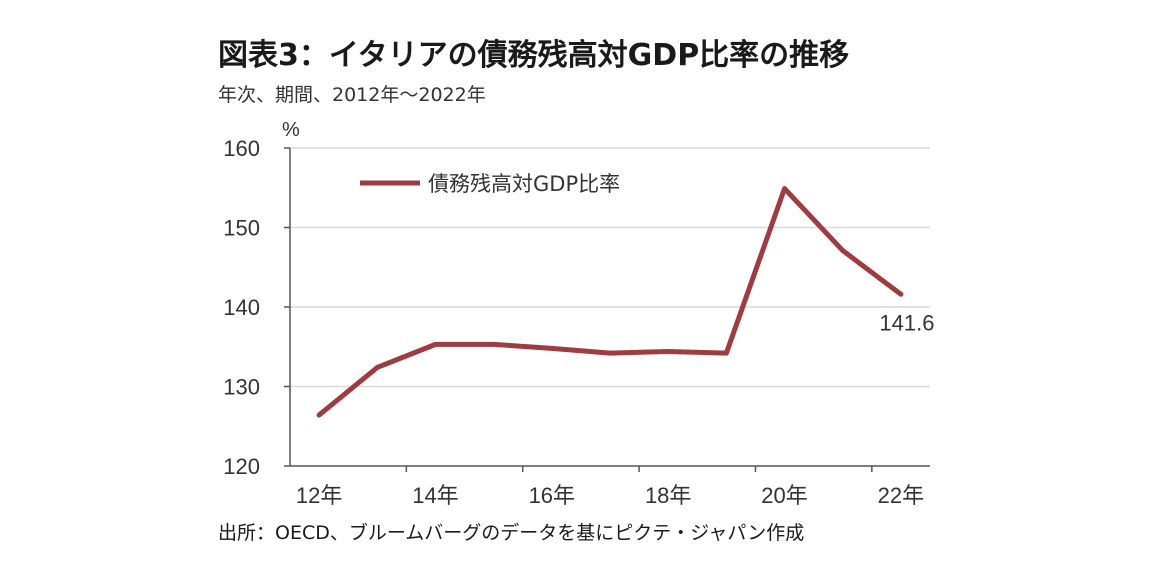  I want to click on y-axis-unit: %, so click(291, 130).